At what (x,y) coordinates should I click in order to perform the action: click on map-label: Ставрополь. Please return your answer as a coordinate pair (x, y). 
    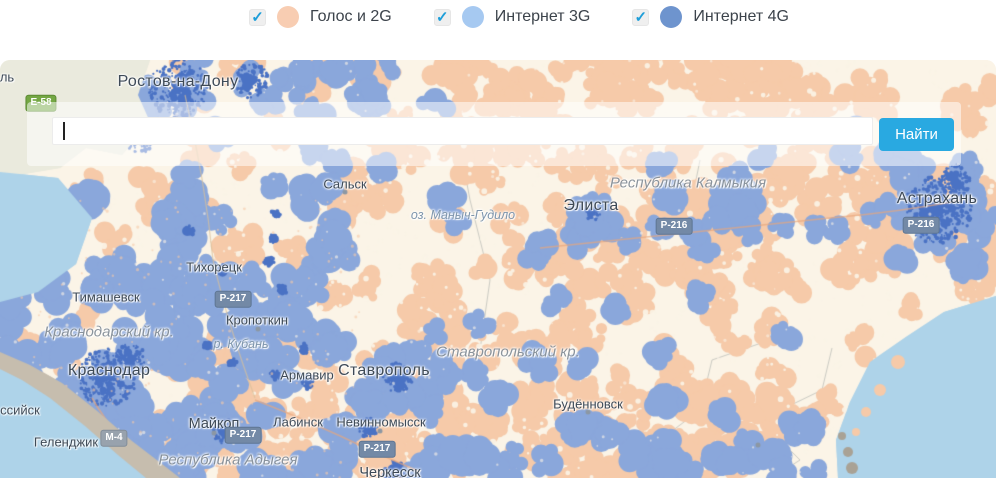
    Looking at the image, I should click on (384, 370).